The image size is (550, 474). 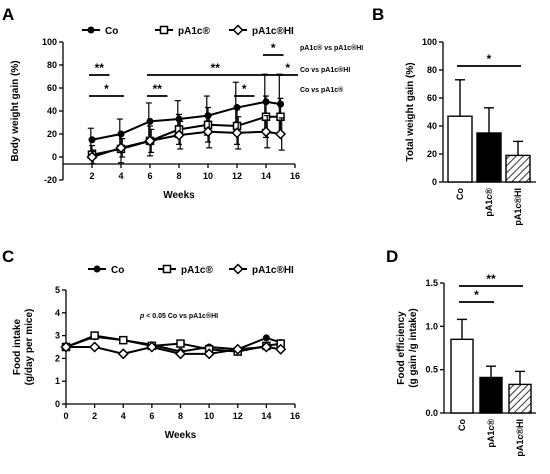 What do you see at coordinates (29, 347) in the screenshot?
I see `y-axis-label-line2: (g/day per mice)` at bounding box center [29, 347].